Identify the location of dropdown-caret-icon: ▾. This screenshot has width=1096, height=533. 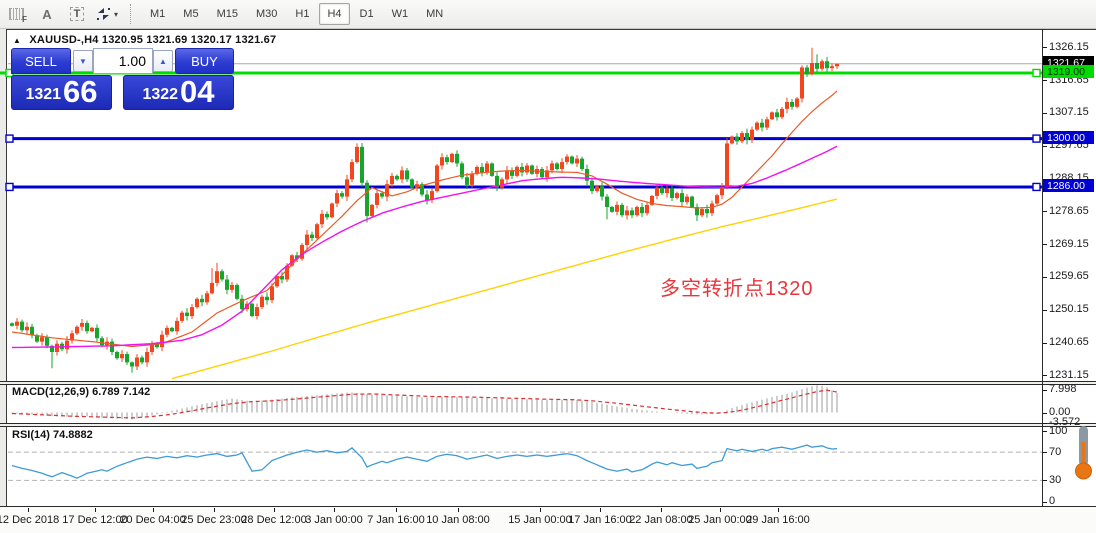
(115, 14).